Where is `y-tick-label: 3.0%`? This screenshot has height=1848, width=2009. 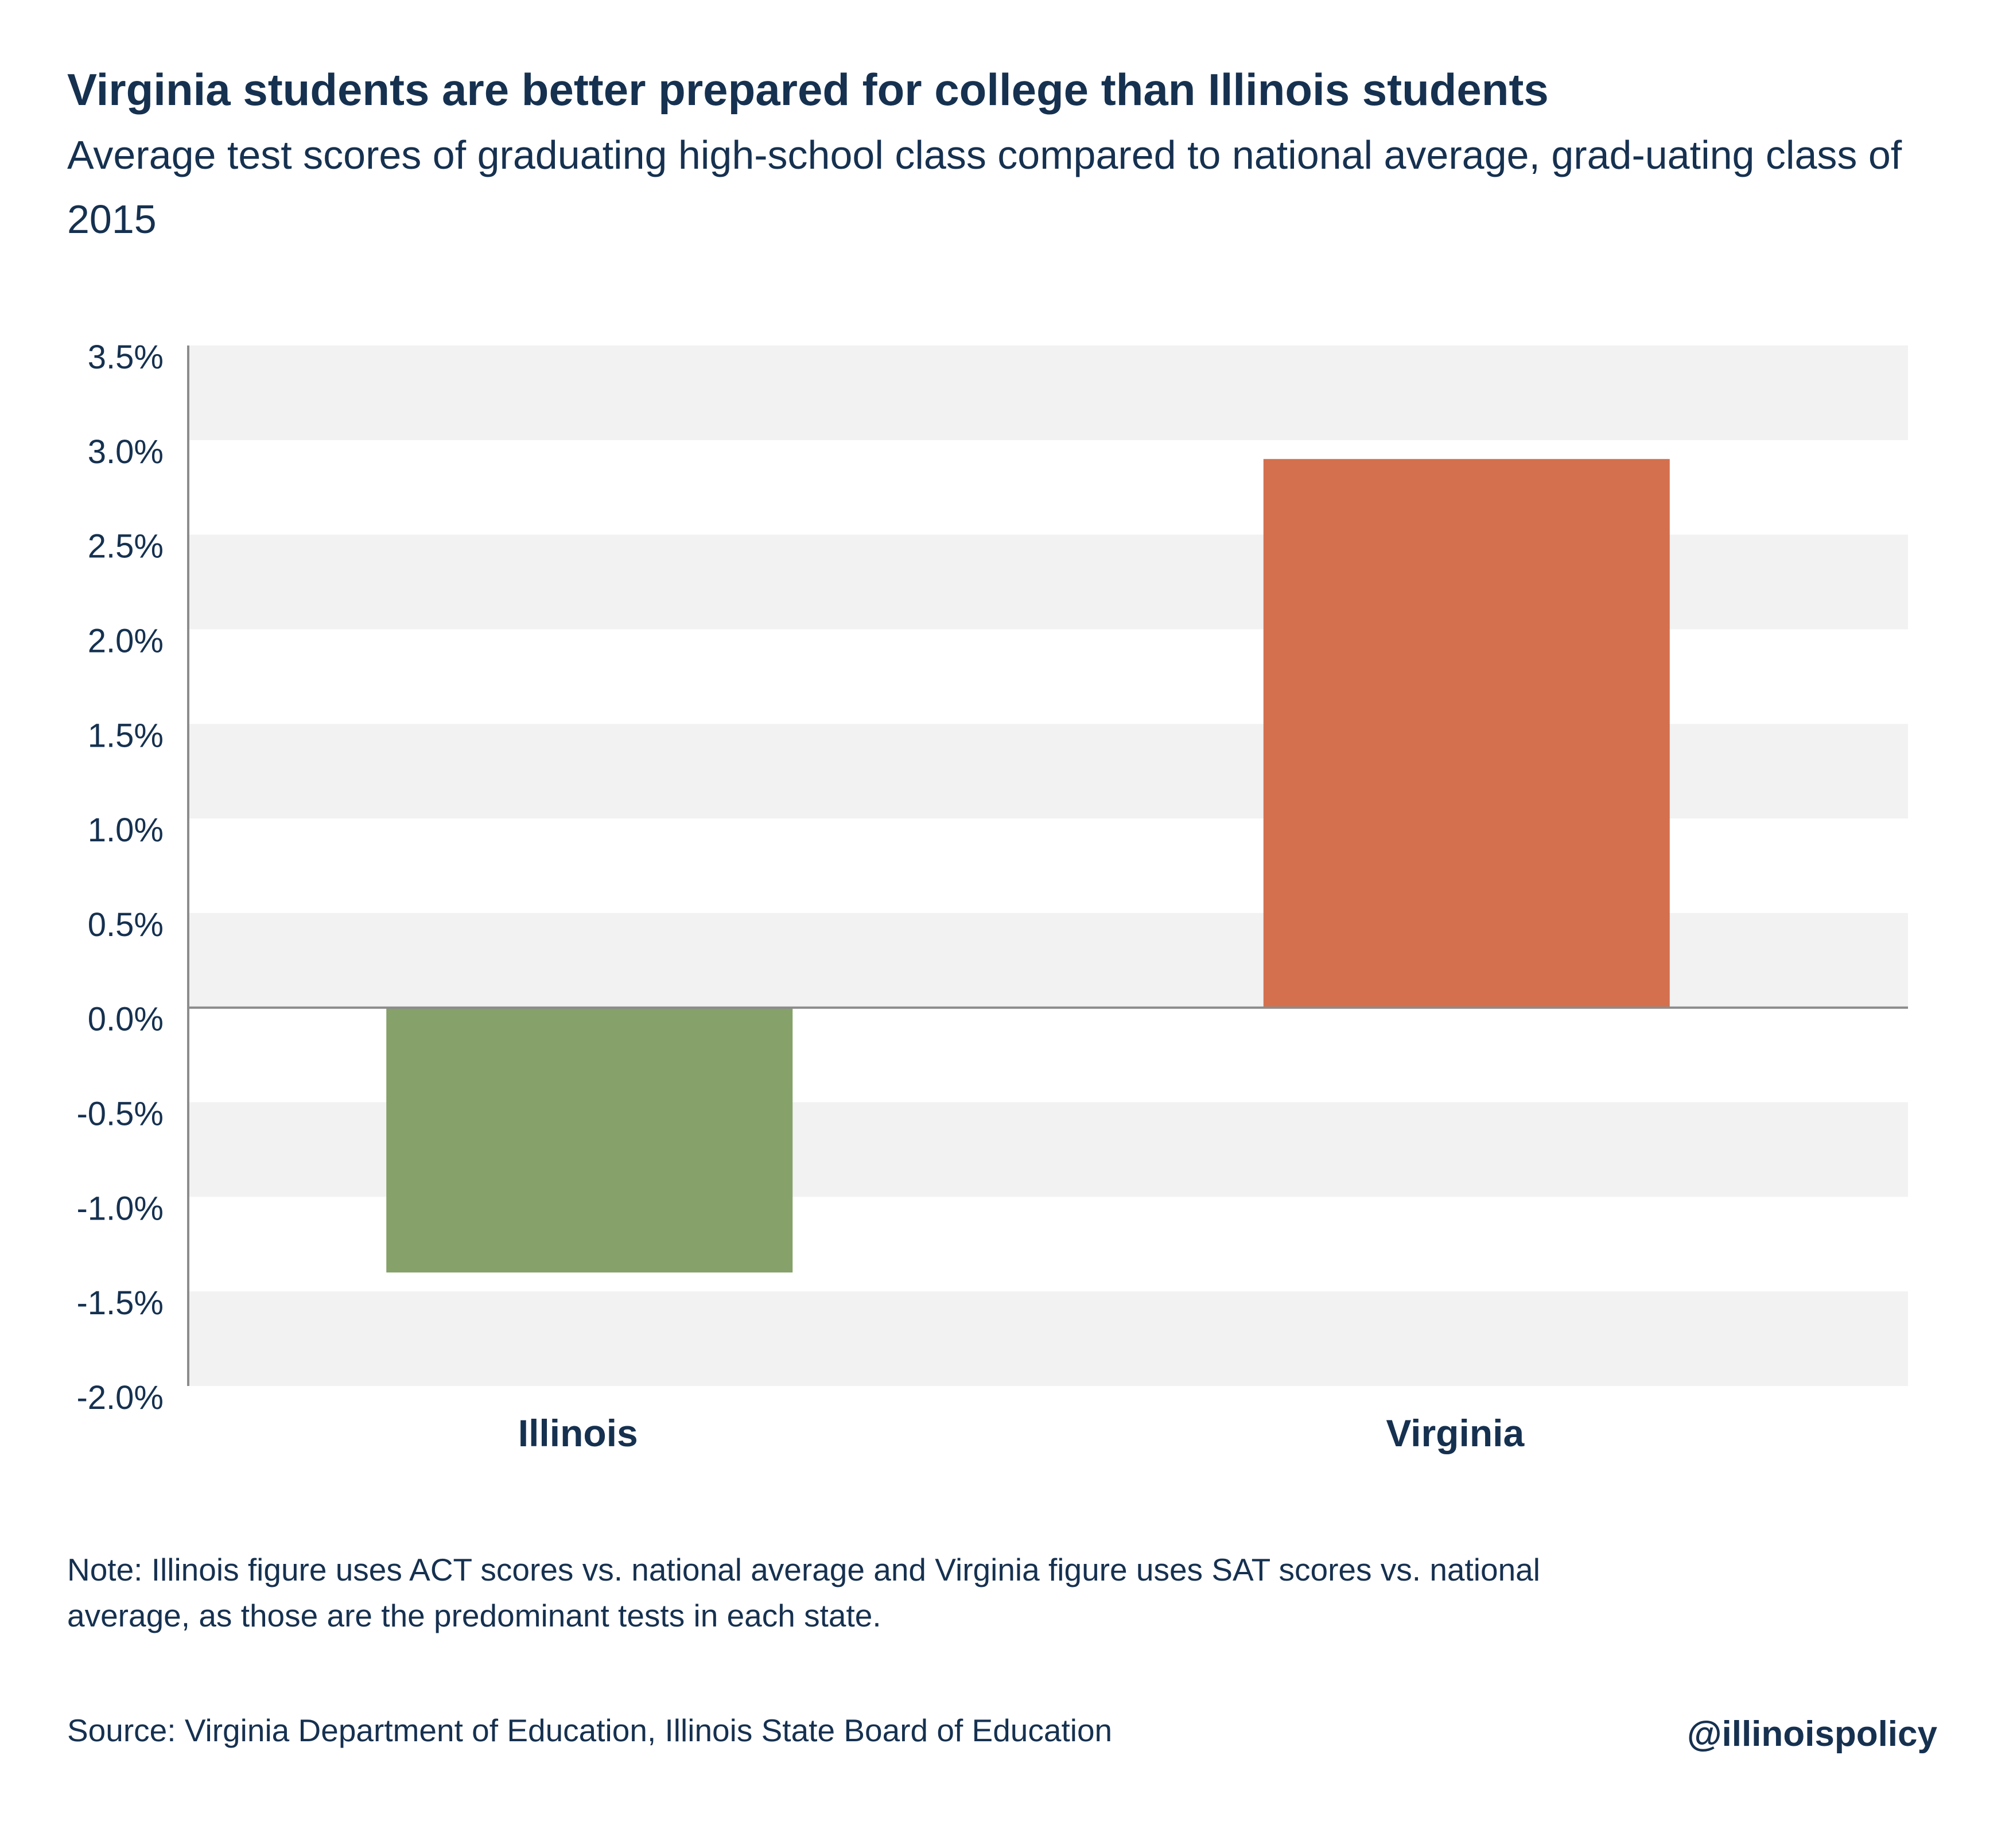
y-tick-label: 3.0% is located at coordinates (126, 452).